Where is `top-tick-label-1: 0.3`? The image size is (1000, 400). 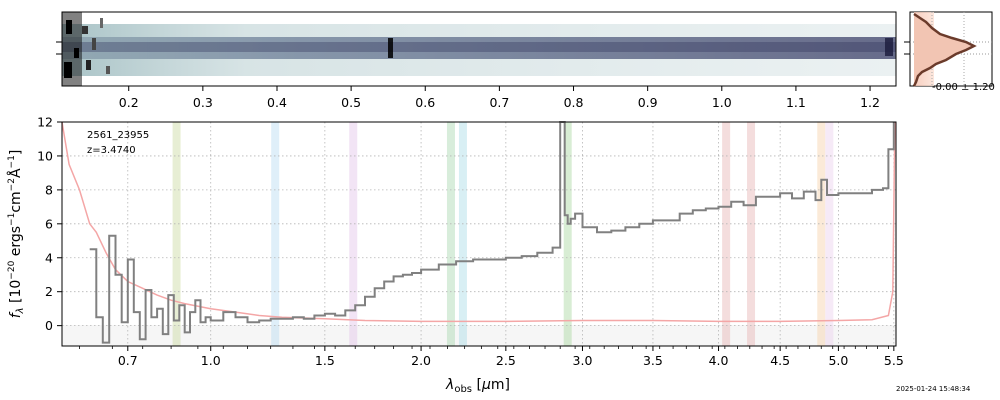
top-tick-label-1: 0.3 is located at coordinates (203, 102).